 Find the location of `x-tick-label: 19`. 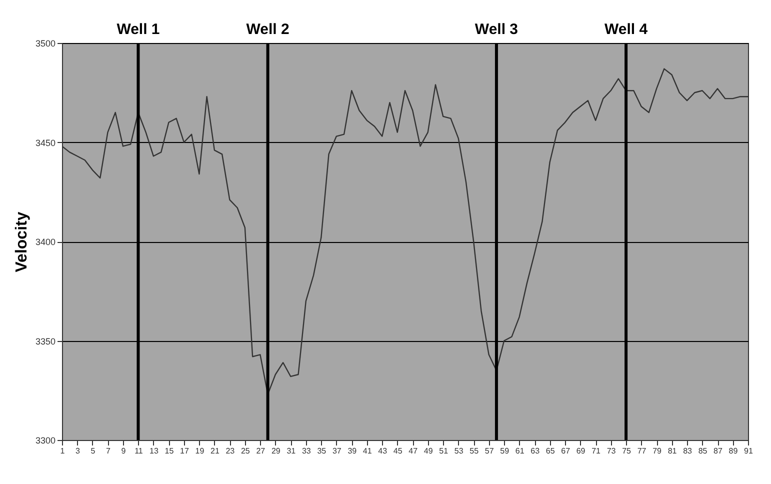

x-tick-label: 19 is located at coordinates (200, 451).